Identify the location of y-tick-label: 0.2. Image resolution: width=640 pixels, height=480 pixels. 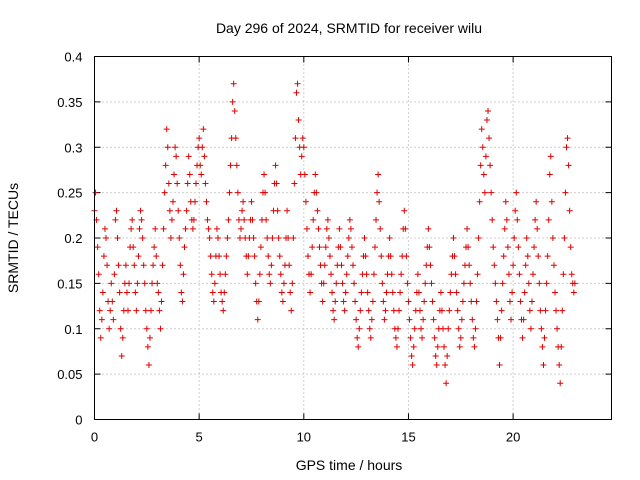
(73, 238).